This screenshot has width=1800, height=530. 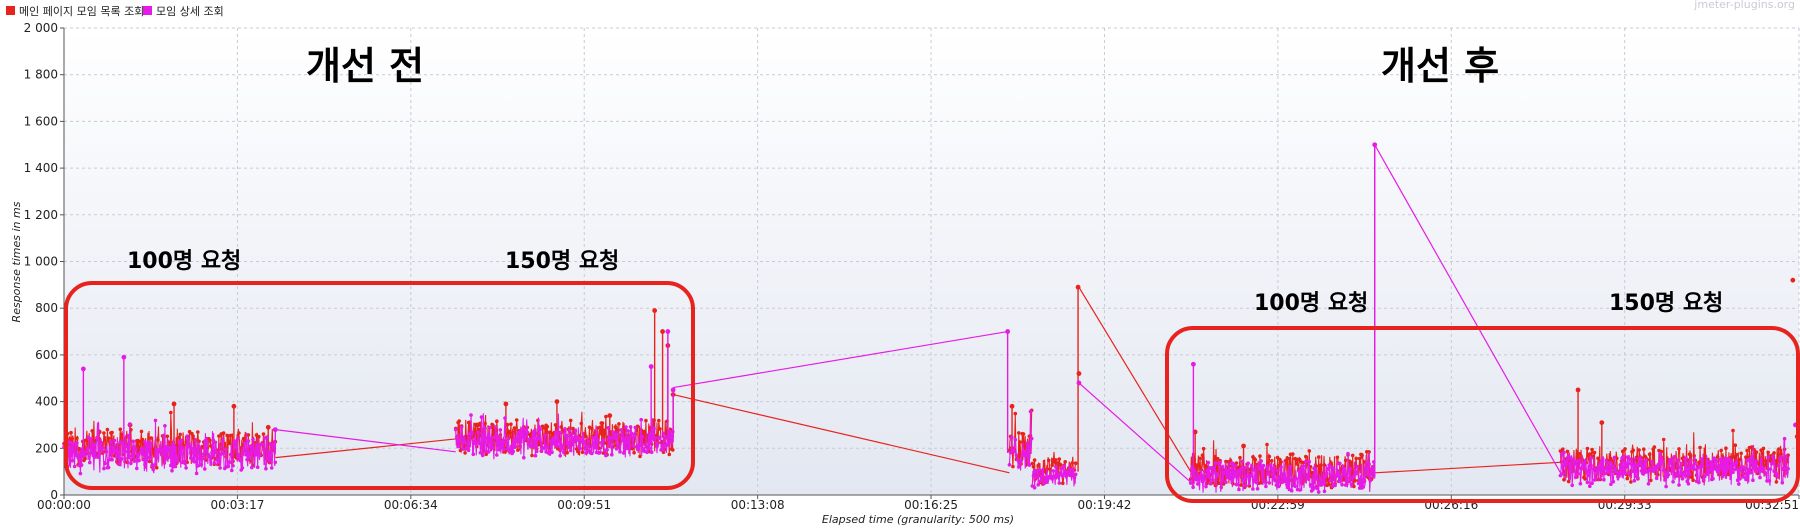 I want to click on series-line, so click(x=1674, y=462).